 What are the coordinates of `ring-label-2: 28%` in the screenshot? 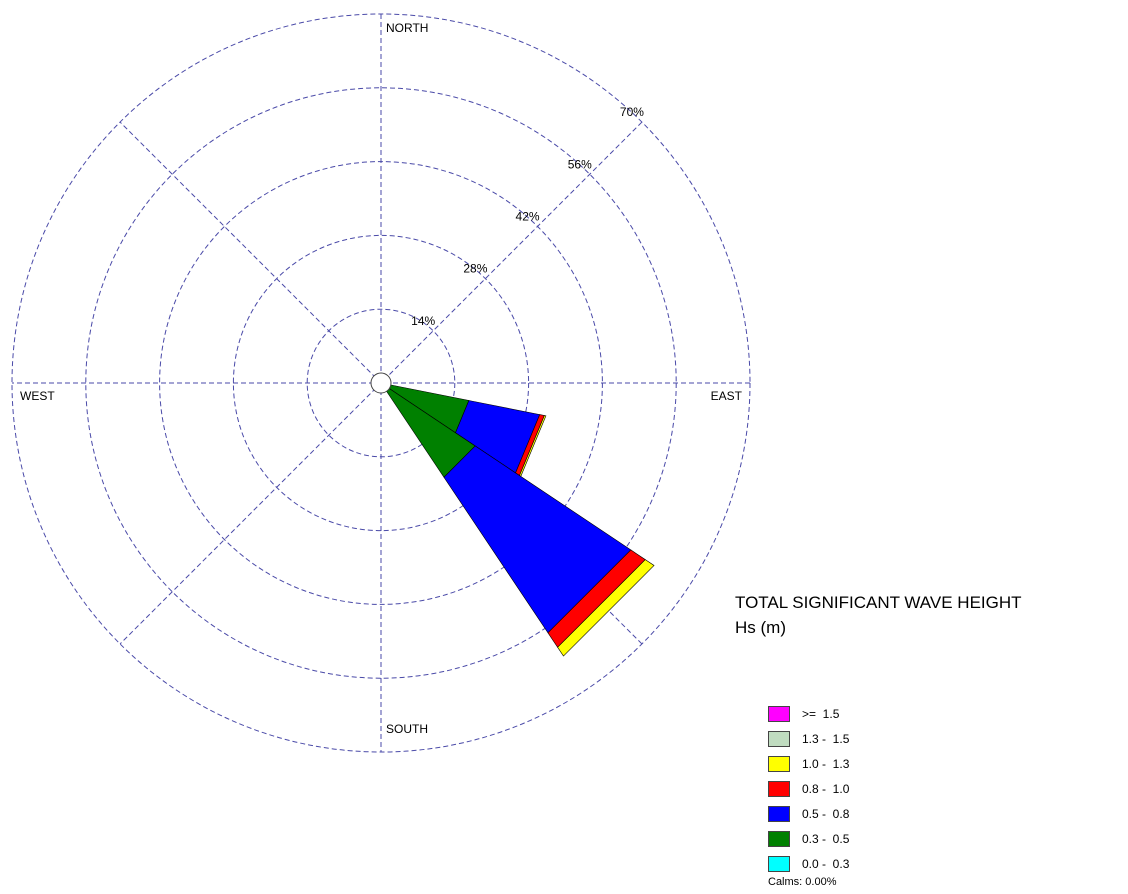 It's located at (475, 269).